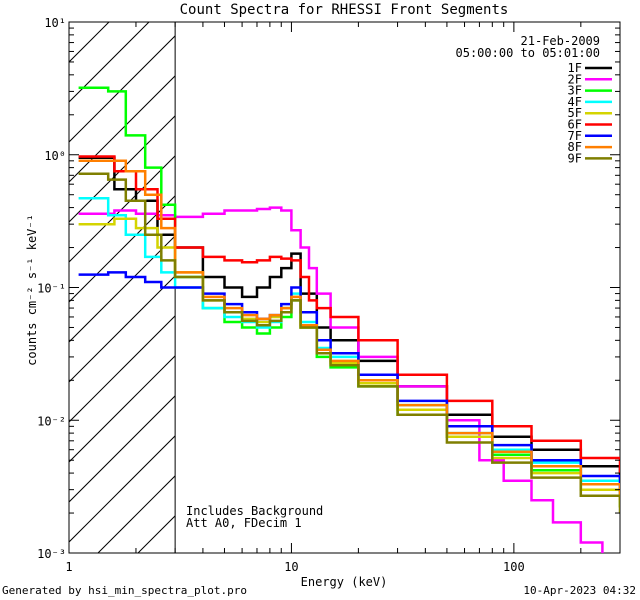  Describe the element at coordinates (51, 289) in the screenshot. I see `y-tick-label: 10⁻¹` at that location.